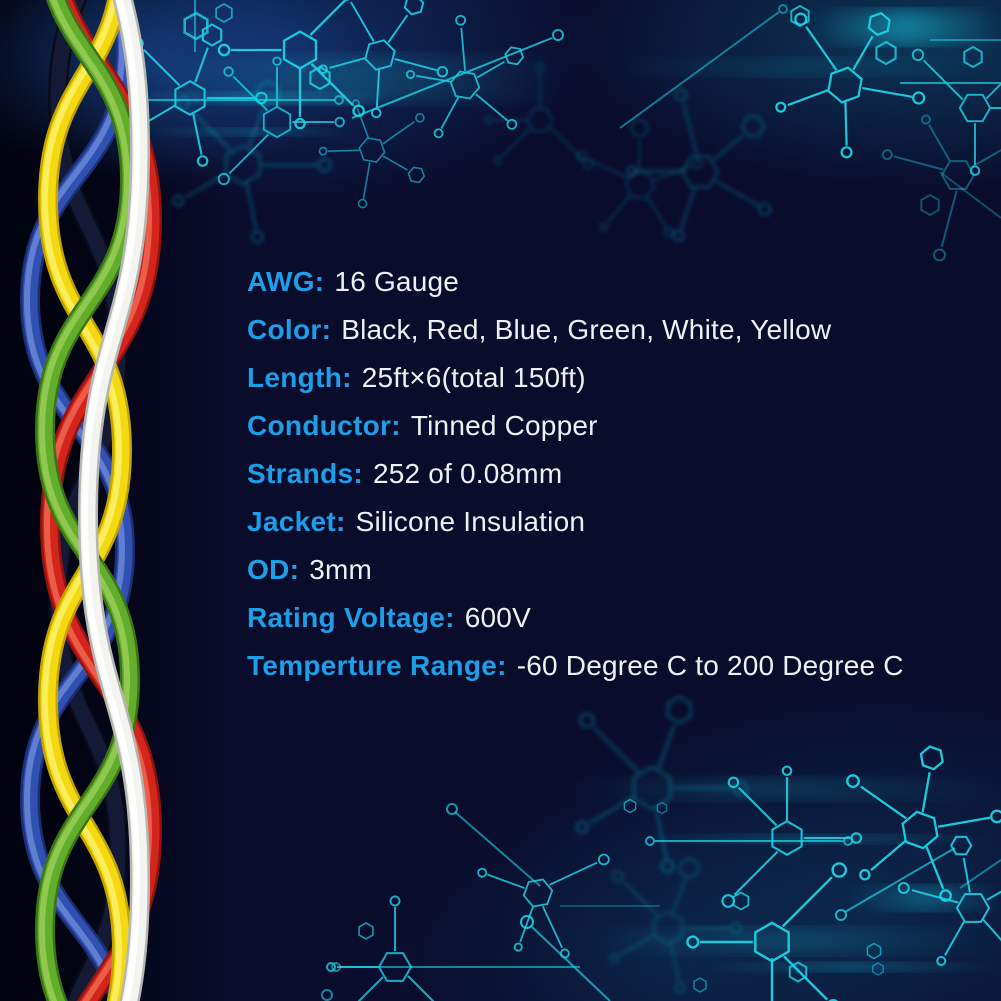 This screenshot has width=1001, height=1001. Describe the element at coordinates (467, 473) in the screenshot. I see `spec-value: 252 of 0.08mm` at that location.